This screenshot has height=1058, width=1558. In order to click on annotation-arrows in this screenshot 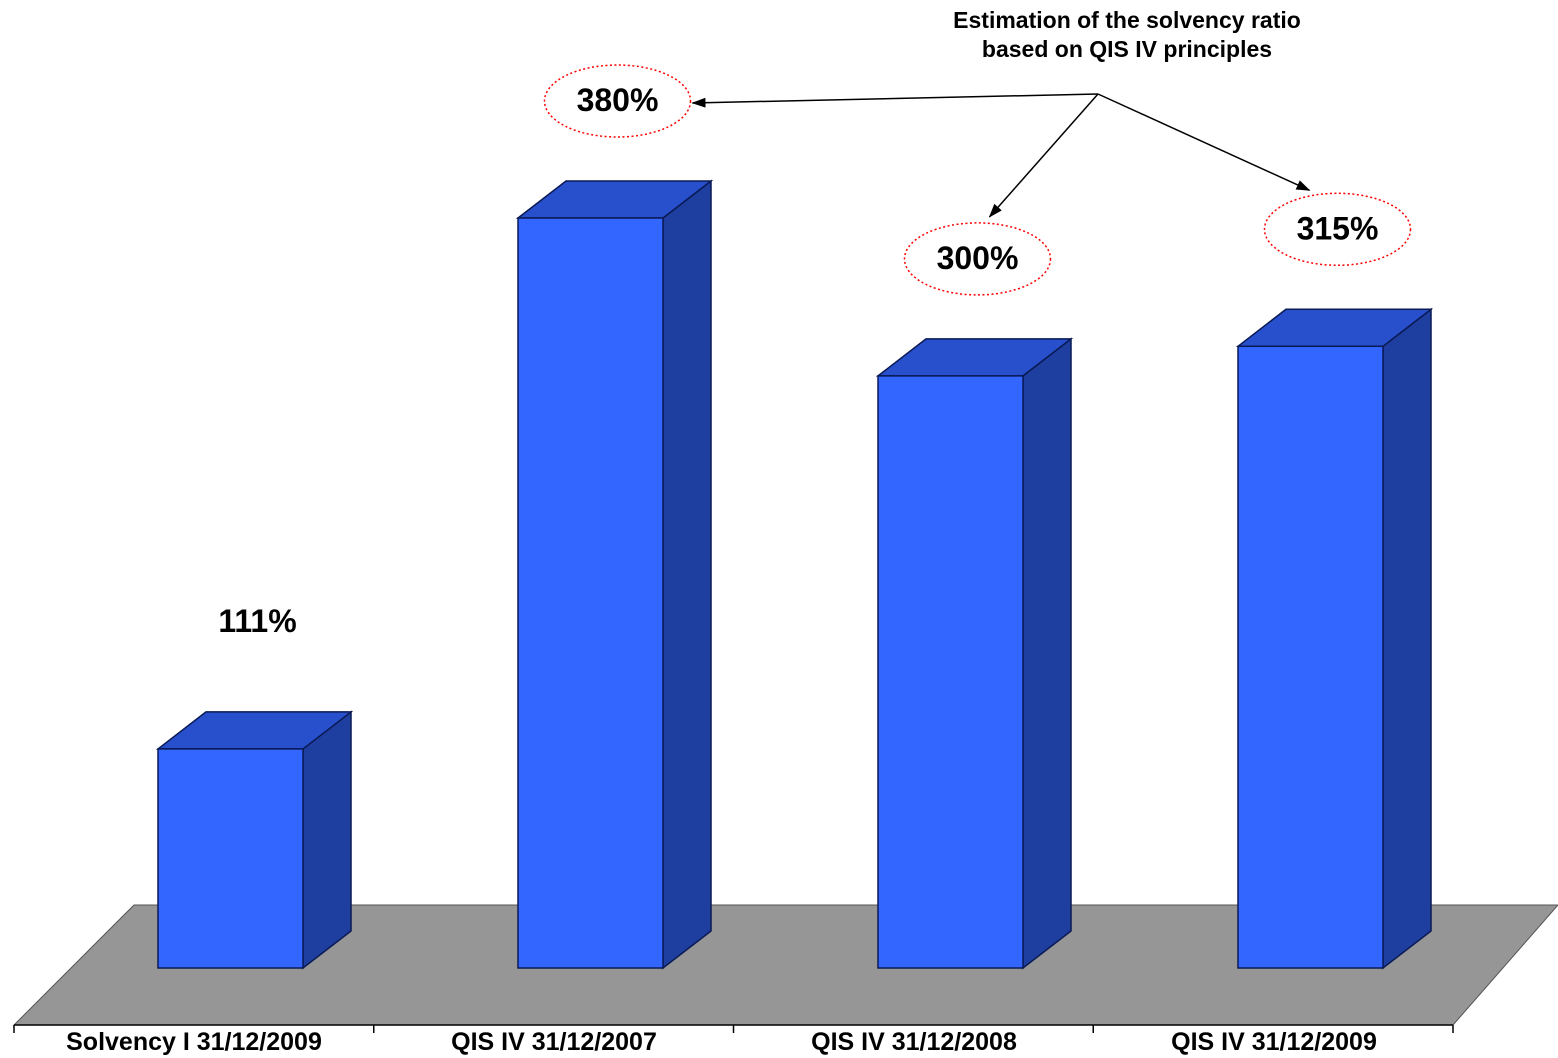, I will do `click(1001, 155)`.